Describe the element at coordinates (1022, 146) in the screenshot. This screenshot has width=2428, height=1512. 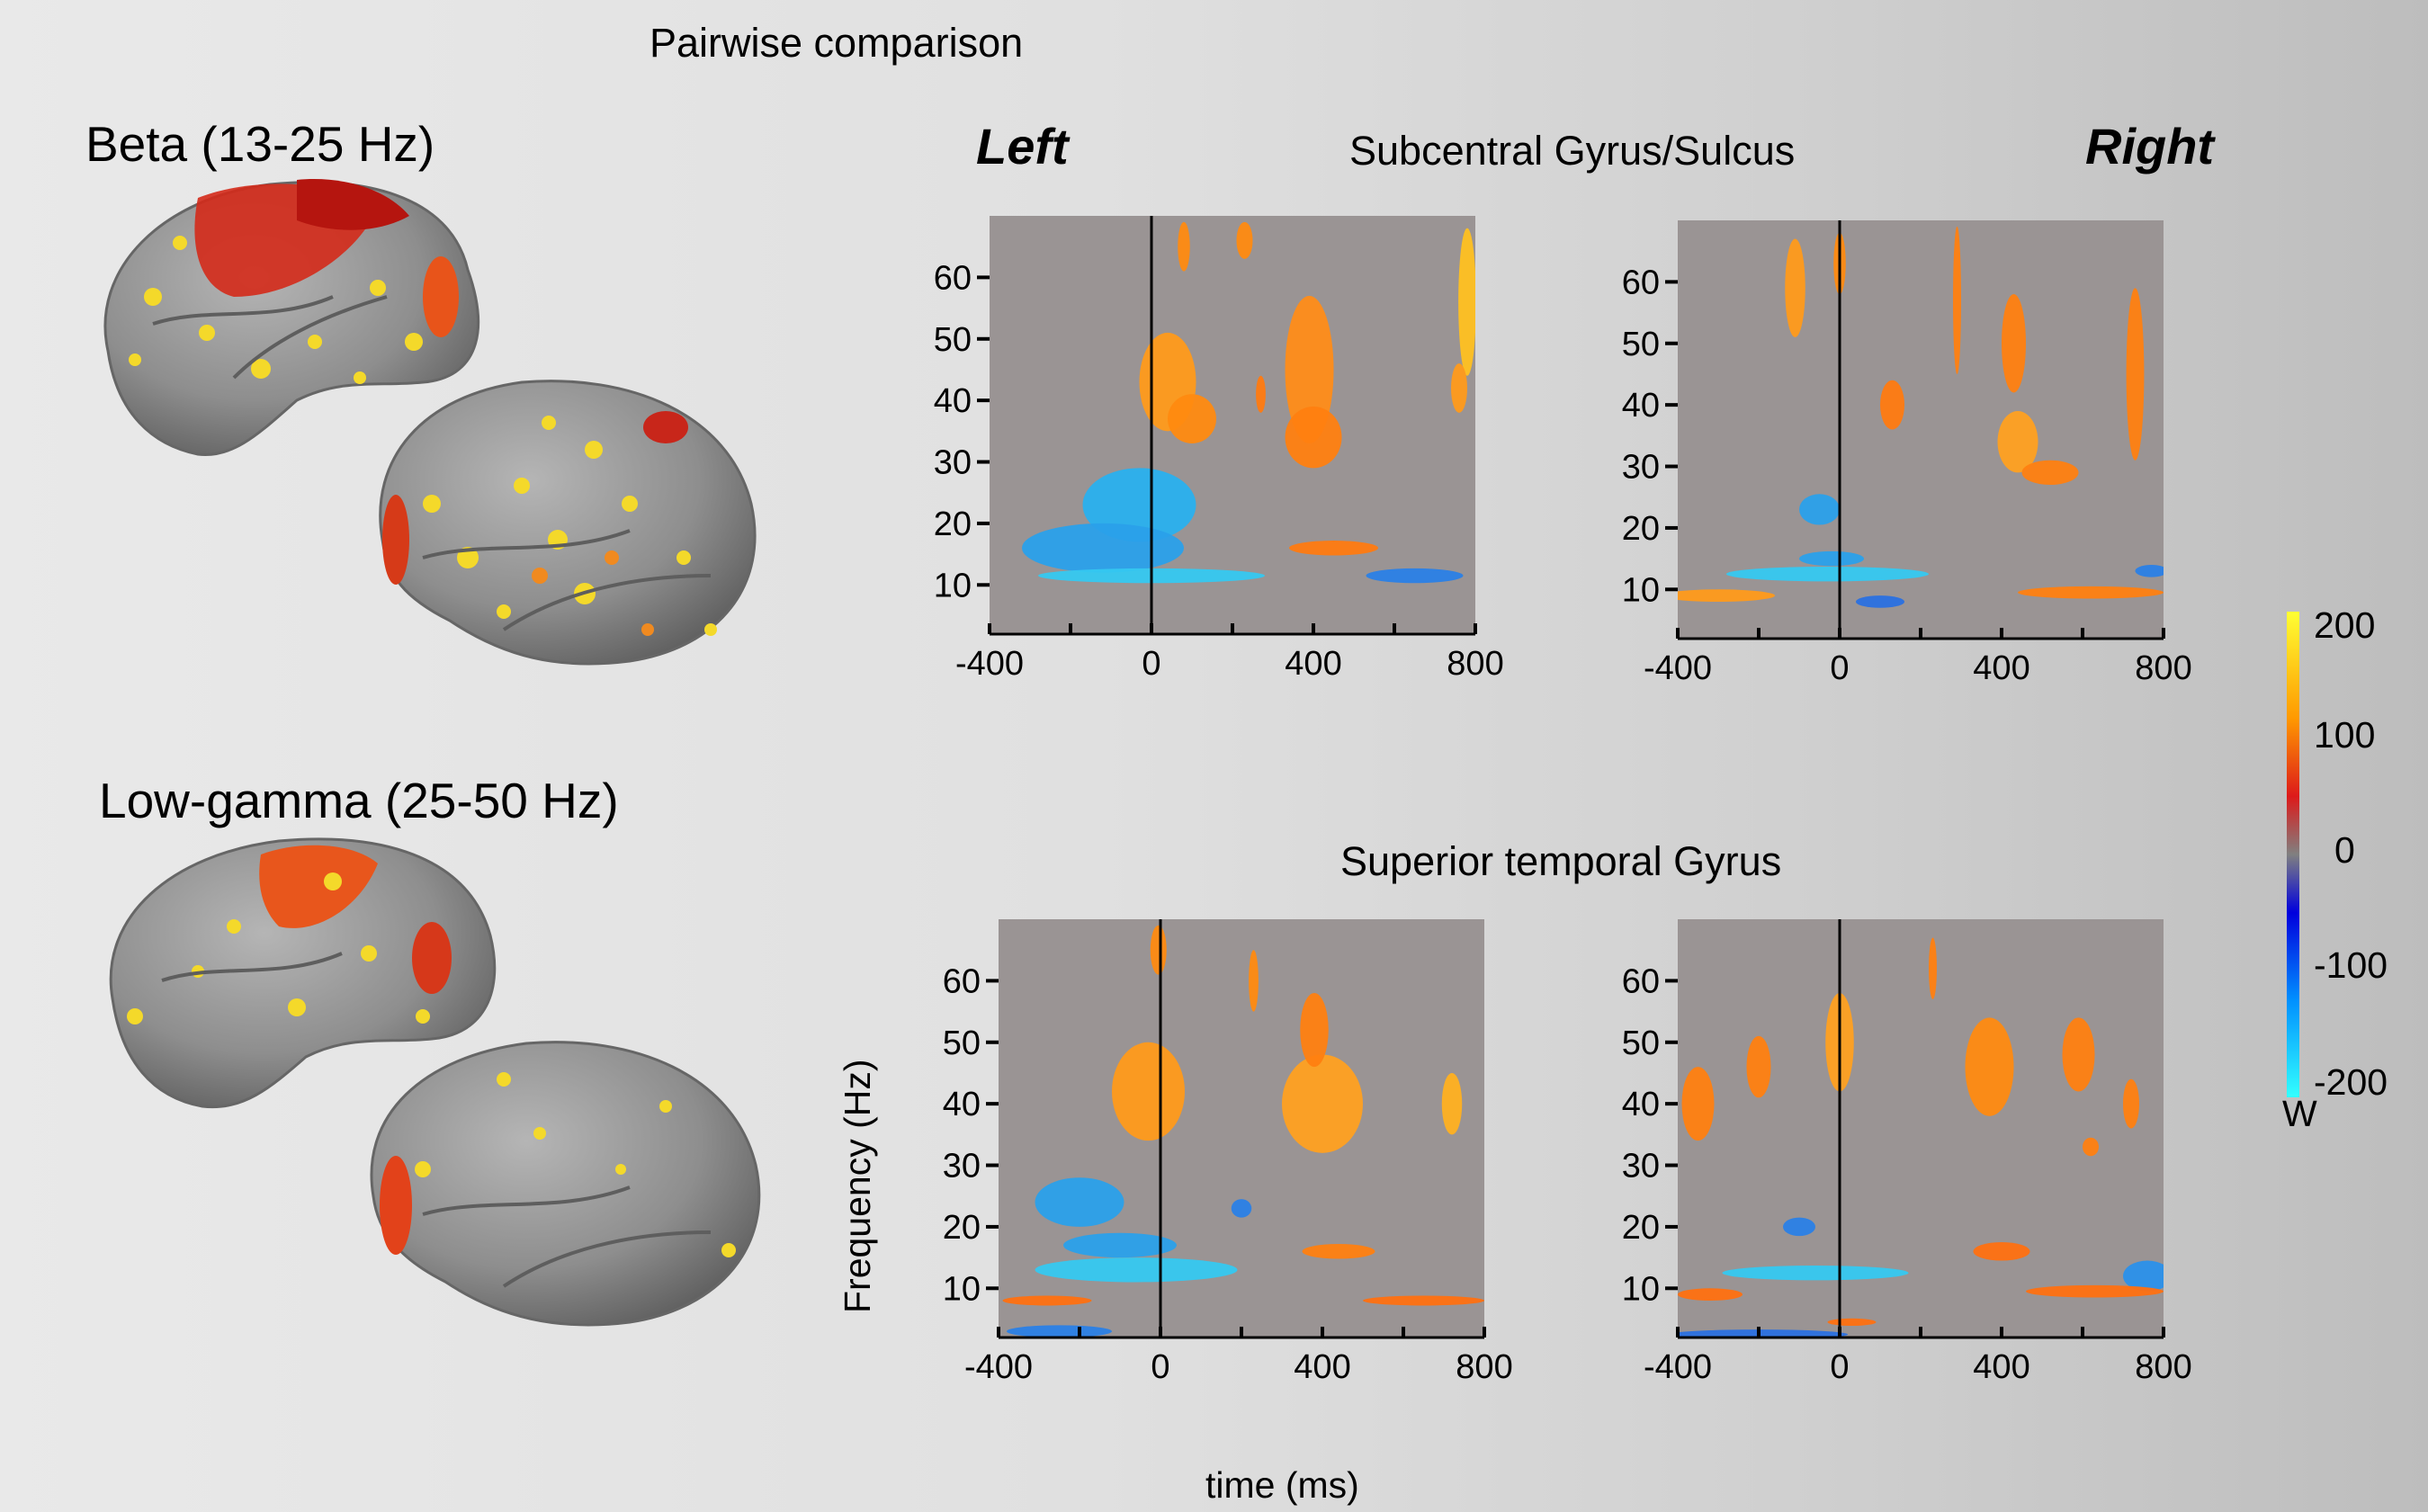
I see `left-hemisphere-label: Left` at that location.